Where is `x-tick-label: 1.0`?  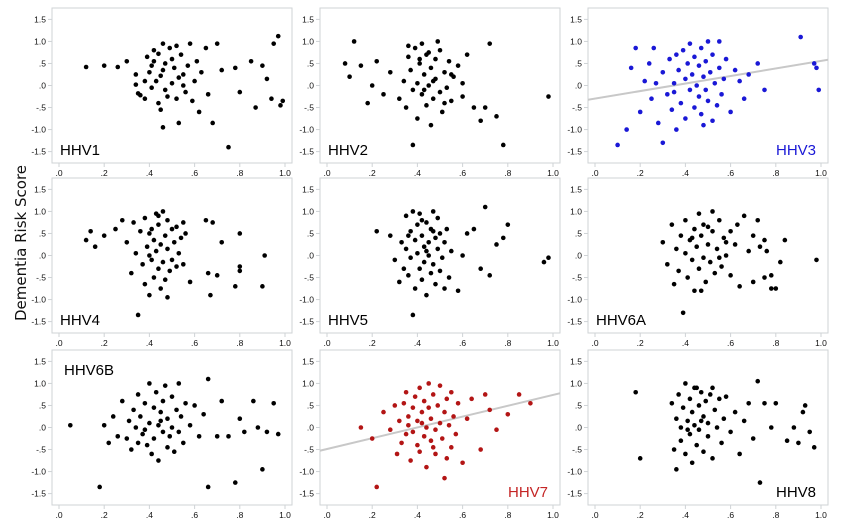
x-tick-label: 1.0 is located at coordinates (821, 515).